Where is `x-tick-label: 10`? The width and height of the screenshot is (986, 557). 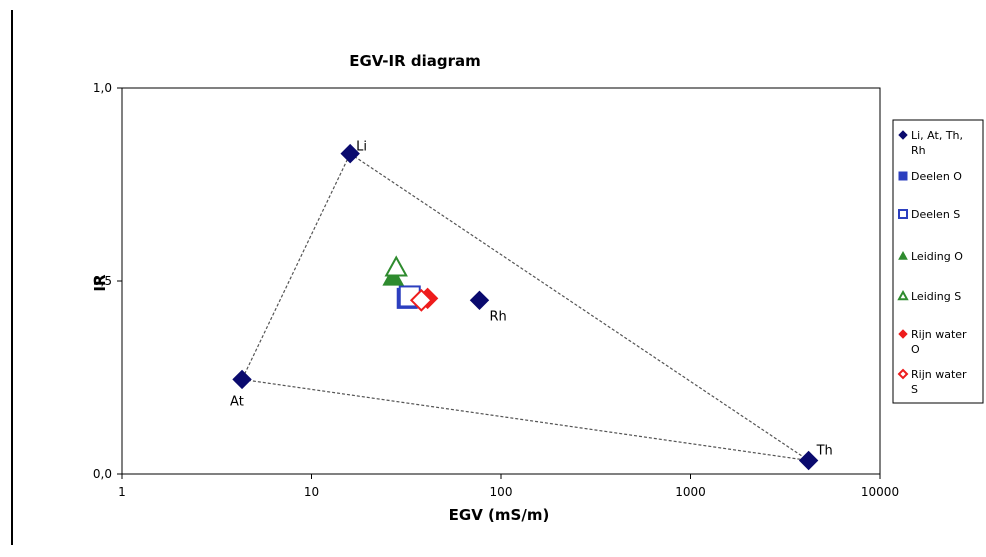
x-tick-label: 10 is located at coordinates (311, 492).